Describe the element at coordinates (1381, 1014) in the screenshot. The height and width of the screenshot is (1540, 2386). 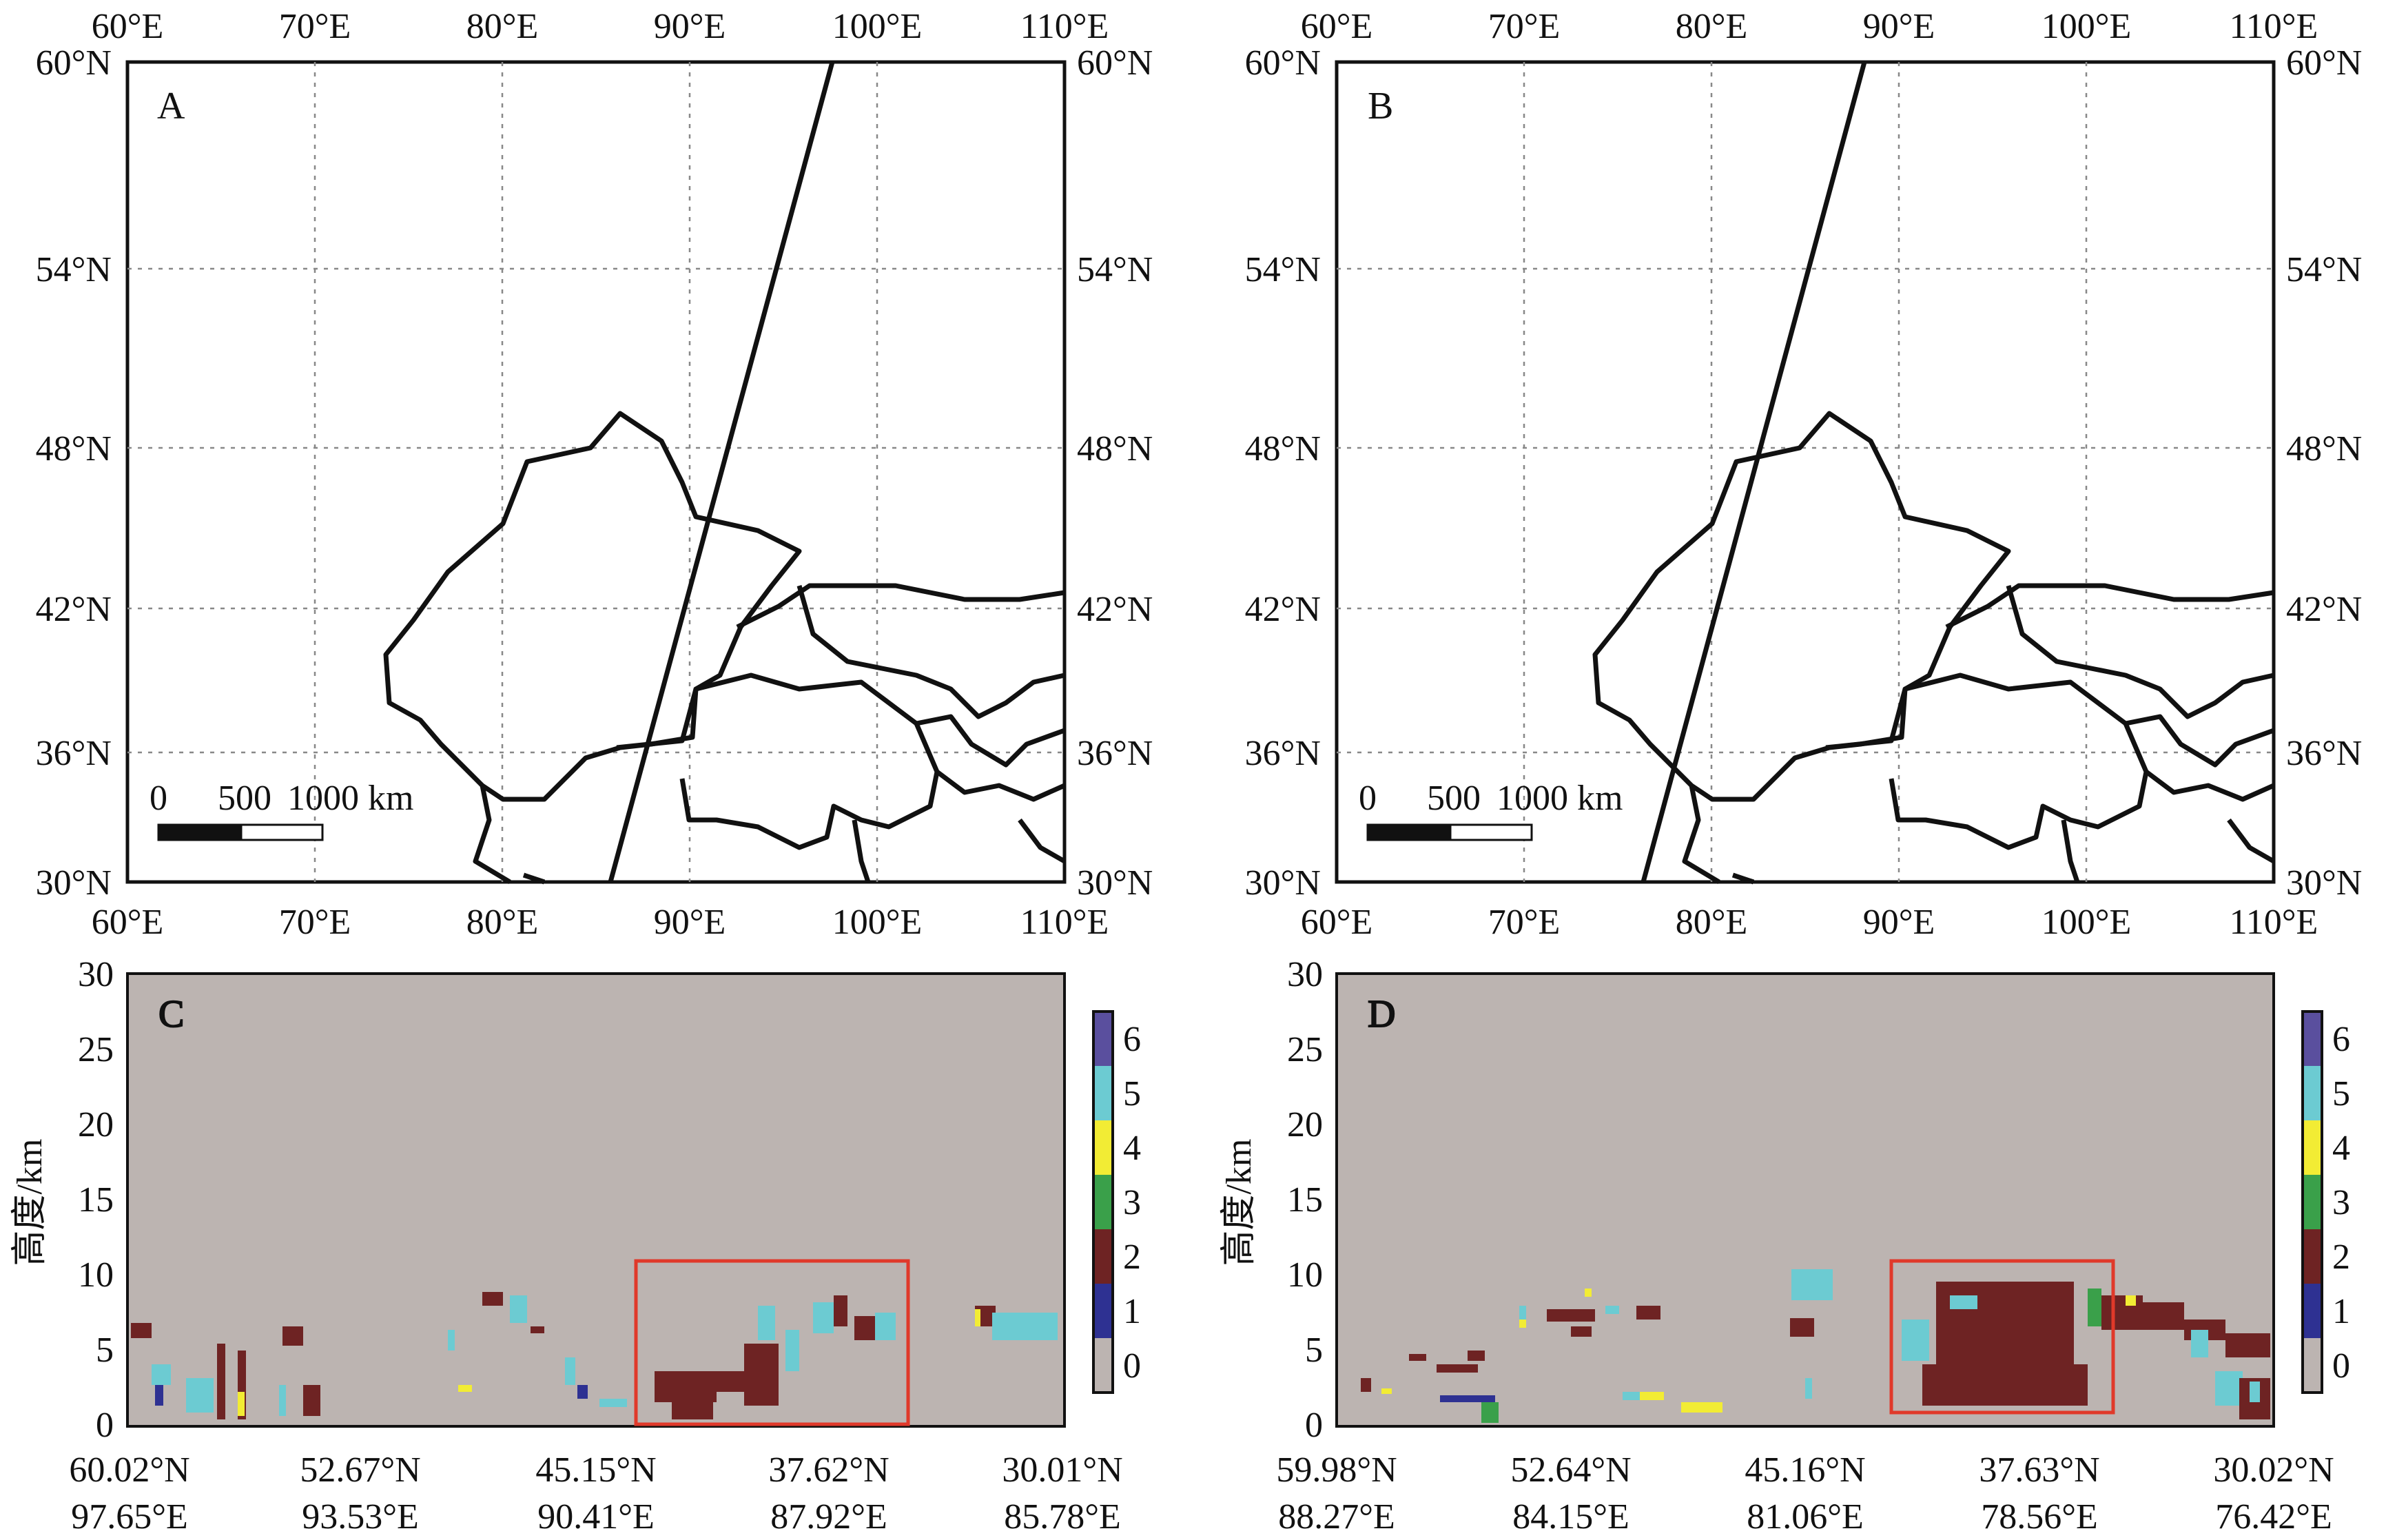
I see `panel-label: D` at that location.